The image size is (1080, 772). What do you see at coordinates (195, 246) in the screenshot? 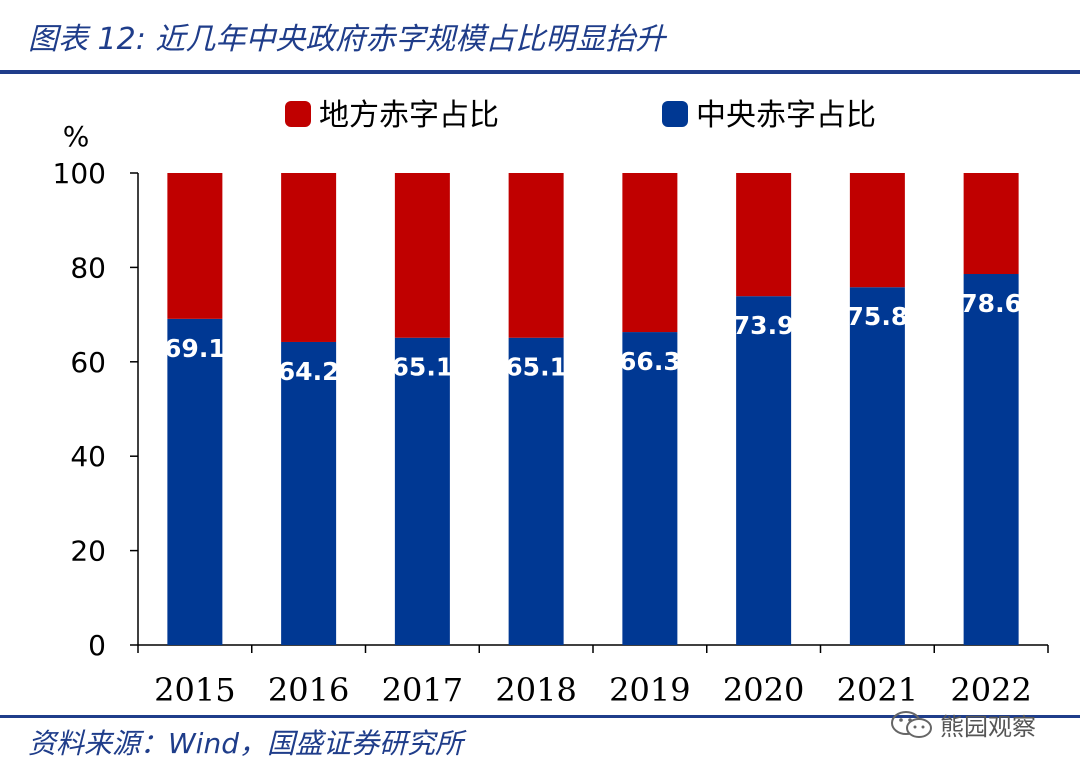
I see `bar-local-2015` at bounding box center [195, 246].